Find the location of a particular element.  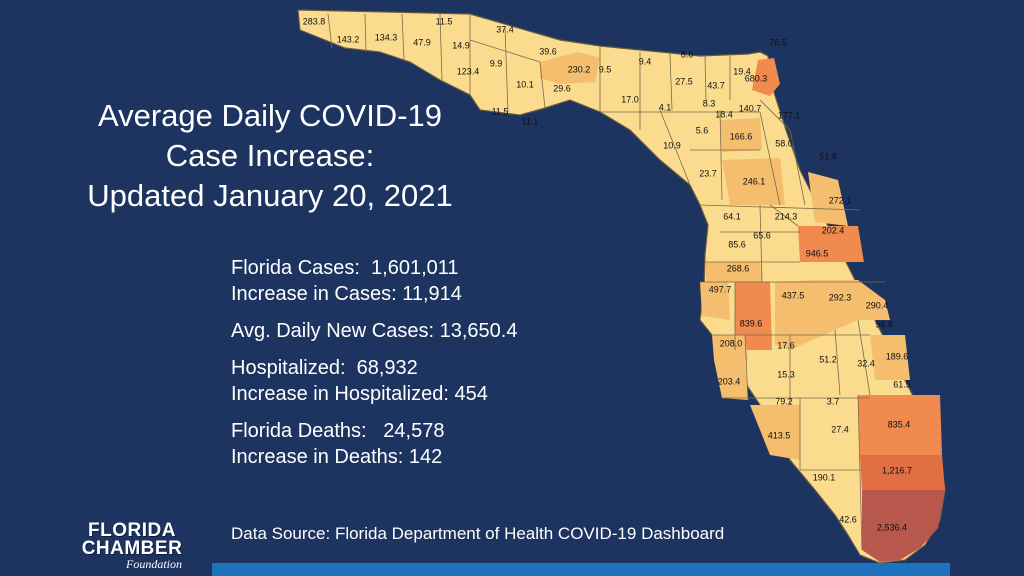

title-line-2: Case Increase: is located at coordinates (270, 155).